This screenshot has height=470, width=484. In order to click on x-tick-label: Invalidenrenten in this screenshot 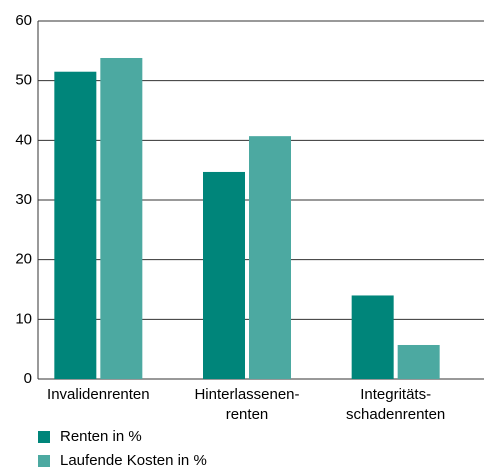, I will do `click(98, 394)`.